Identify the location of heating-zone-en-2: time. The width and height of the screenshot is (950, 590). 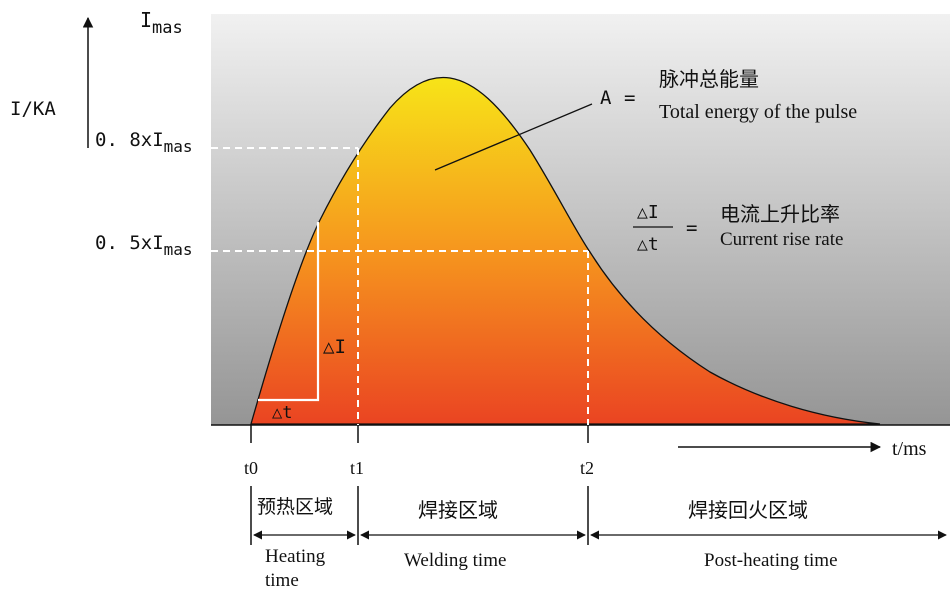
(282, 580).